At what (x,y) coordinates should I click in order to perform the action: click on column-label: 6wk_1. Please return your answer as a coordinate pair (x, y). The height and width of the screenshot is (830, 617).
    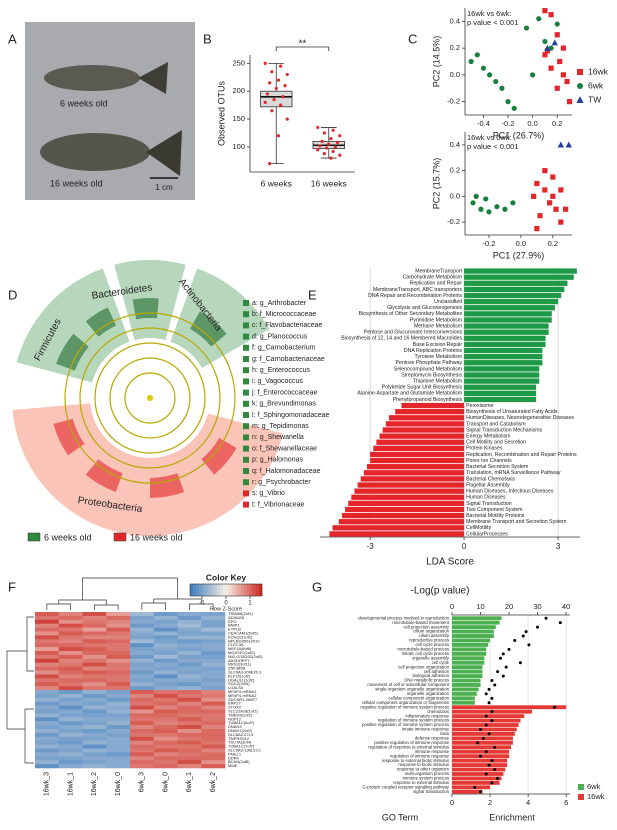
    Looking at the image, I should click on (189, 782).